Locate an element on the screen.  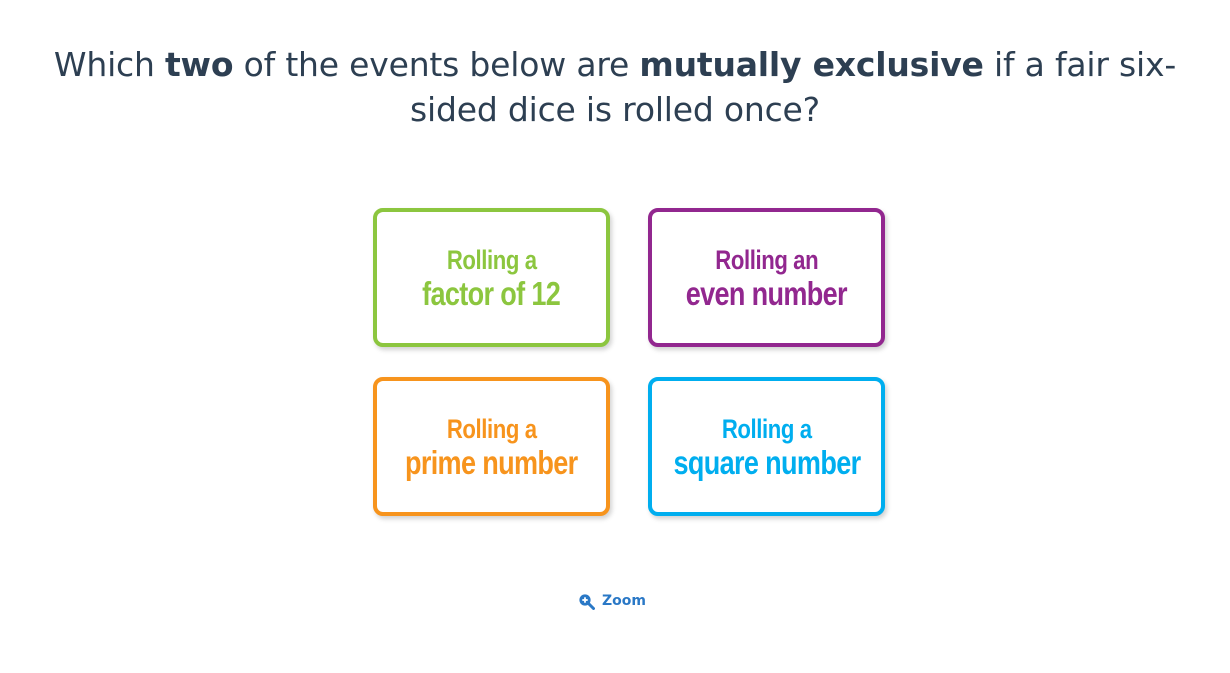
card-line-1: Rolling an is located at coordinates (766, 259).